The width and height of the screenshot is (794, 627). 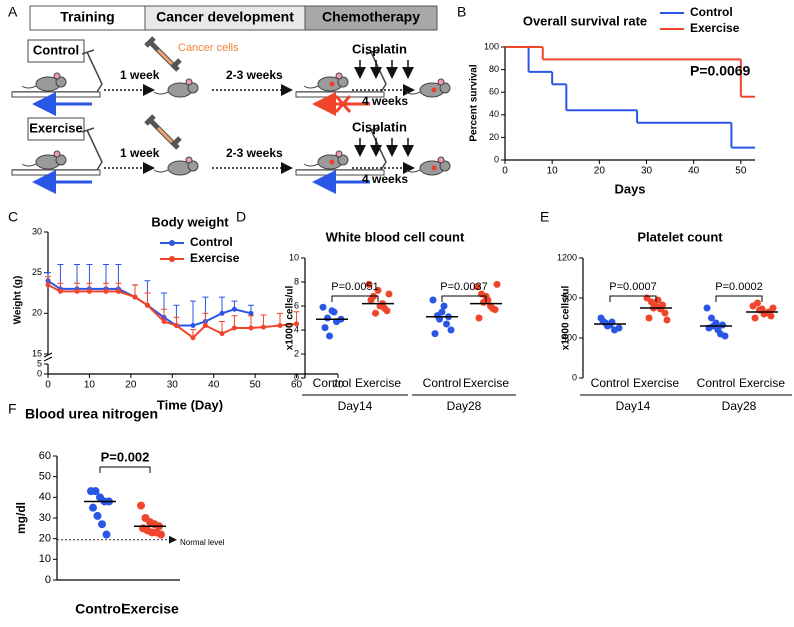 I want to click on y-tick-label: 8, so click(x=296, y=281).